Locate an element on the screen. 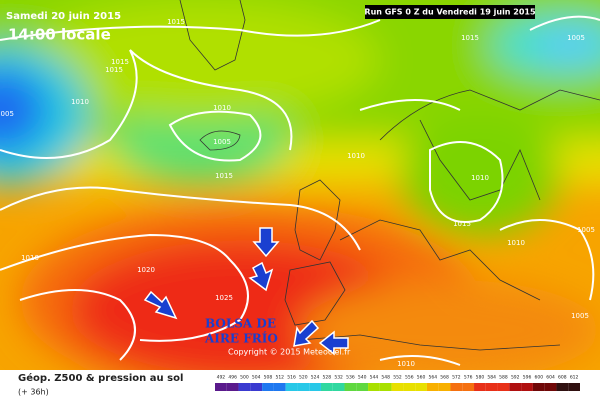  legend-label: 568 is located at coordinates (444, 378).